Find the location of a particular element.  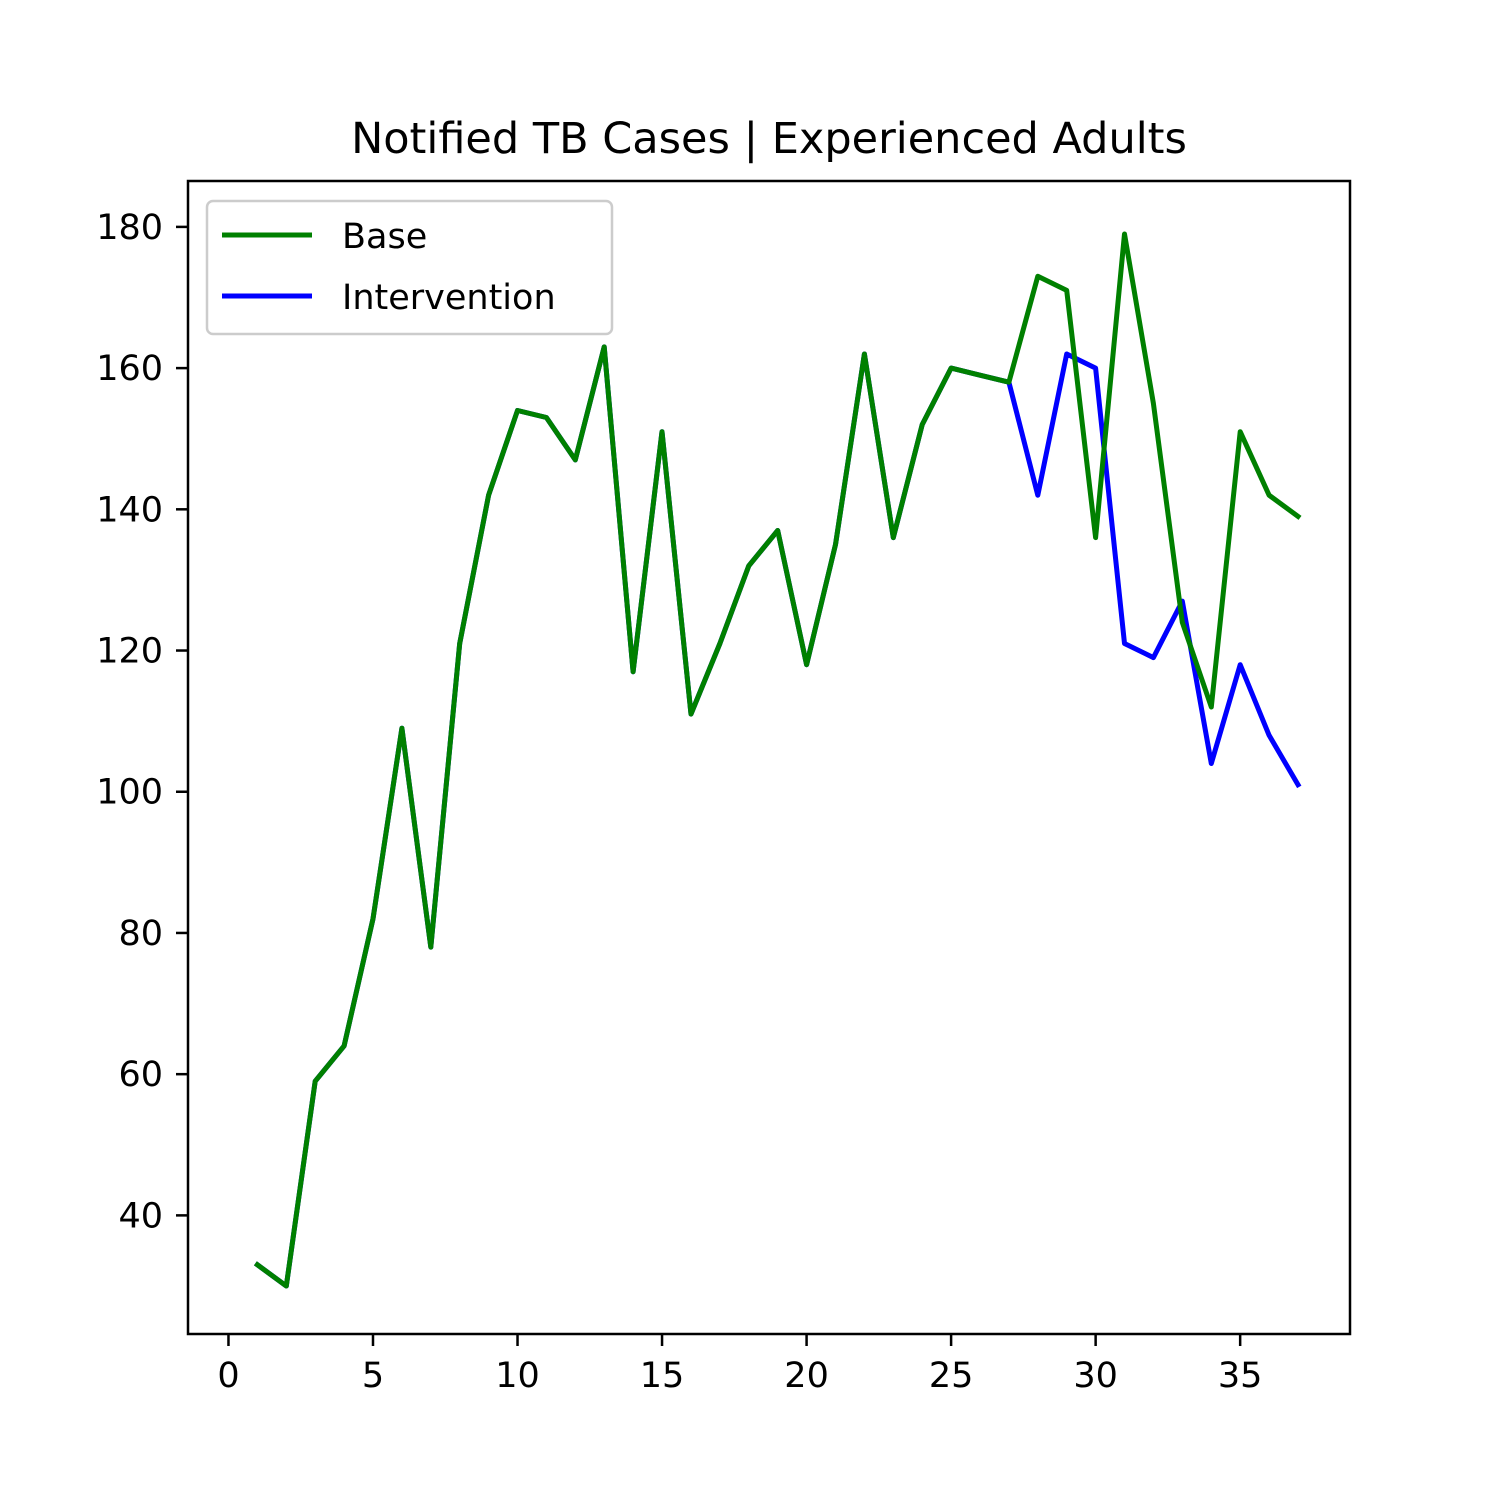

x-tick-label: 0 is located at coordinates (228, 1376).